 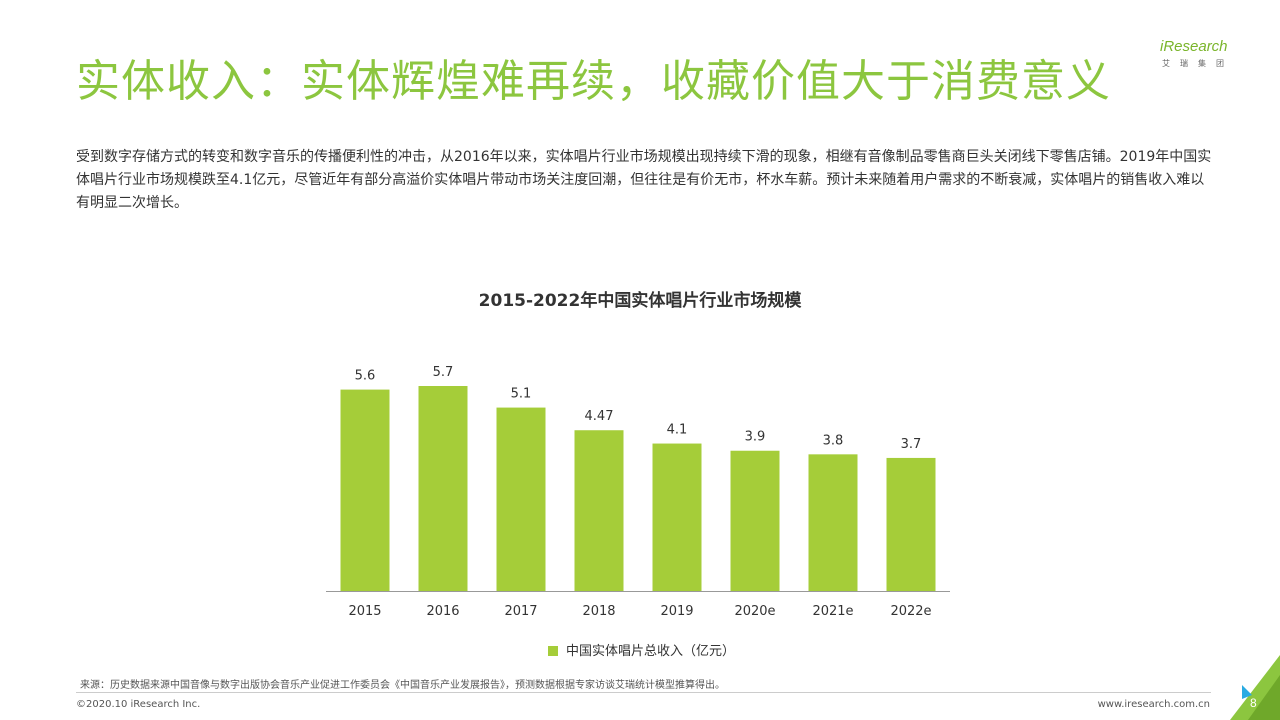 I want to click on bar-2016, so click(x=443, y=488).